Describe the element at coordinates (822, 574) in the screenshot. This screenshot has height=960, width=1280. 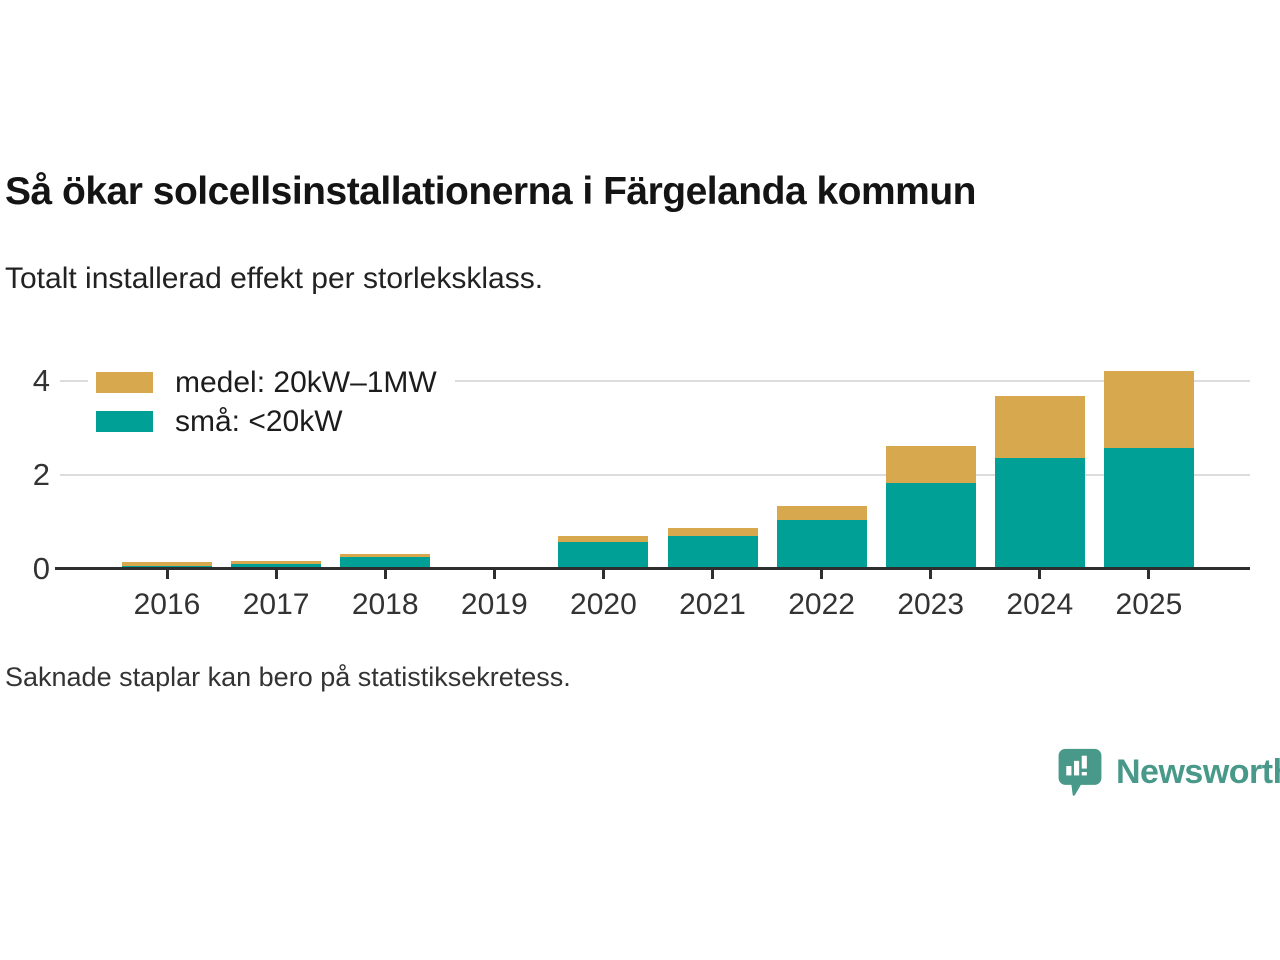
I see `x-tick-2022` at that location.